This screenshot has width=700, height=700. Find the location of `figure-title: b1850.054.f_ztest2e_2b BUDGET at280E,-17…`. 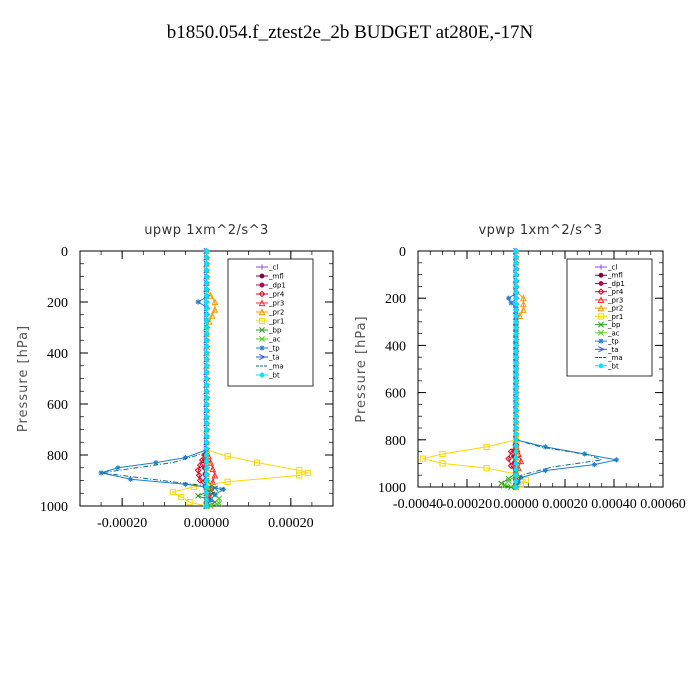

figure-title: b1850.054.f_ztest2e_2b BUDGET at280E,-17… is located at coordinates (350, 32).